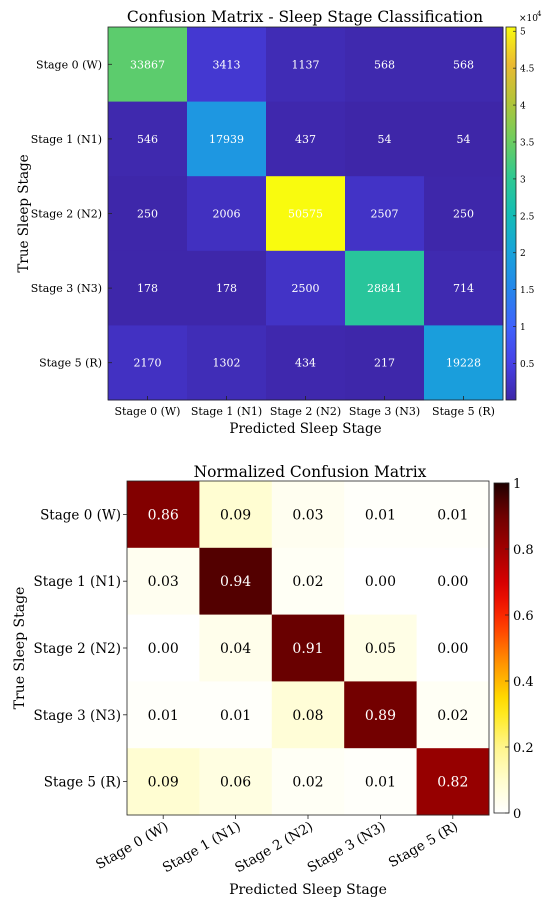  Describe the element at coordinates (527, 217) in the screenshot. I see `chart1-colorbar-tick-label: 2.5` at that location.